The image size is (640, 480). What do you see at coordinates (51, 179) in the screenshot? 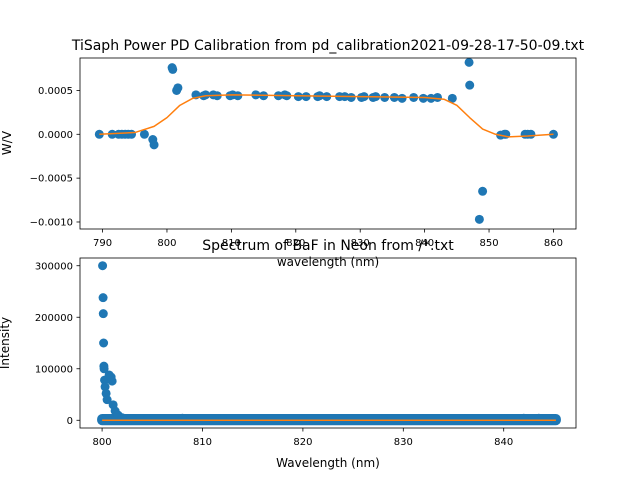
I see `calibration-y-tick-label: −0.0005` at bounding box center [51, 179].